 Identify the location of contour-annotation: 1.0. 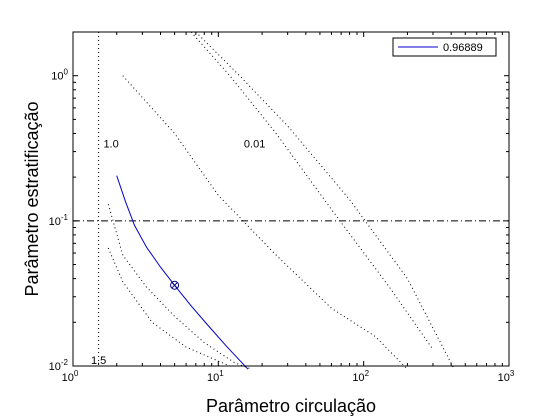
(110, 145).